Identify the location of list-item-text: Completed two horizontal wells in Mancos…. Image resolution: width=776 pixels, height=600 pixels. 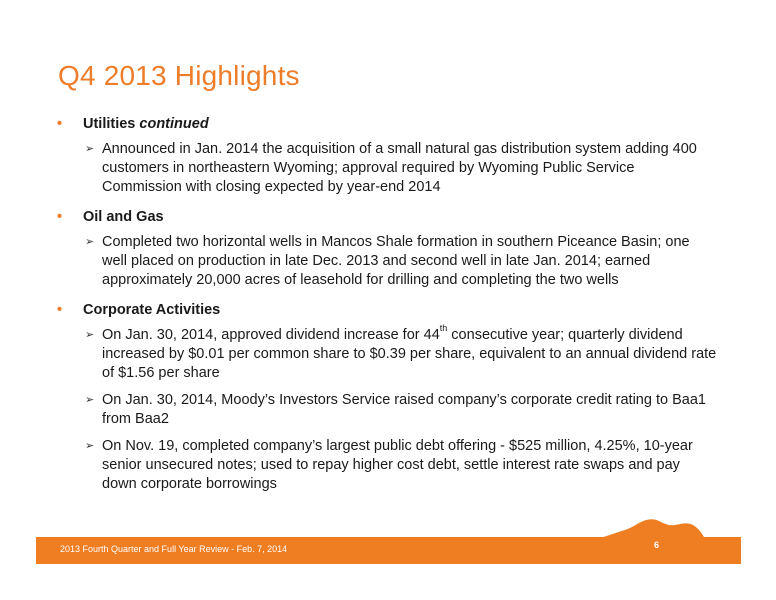
(396, 261).